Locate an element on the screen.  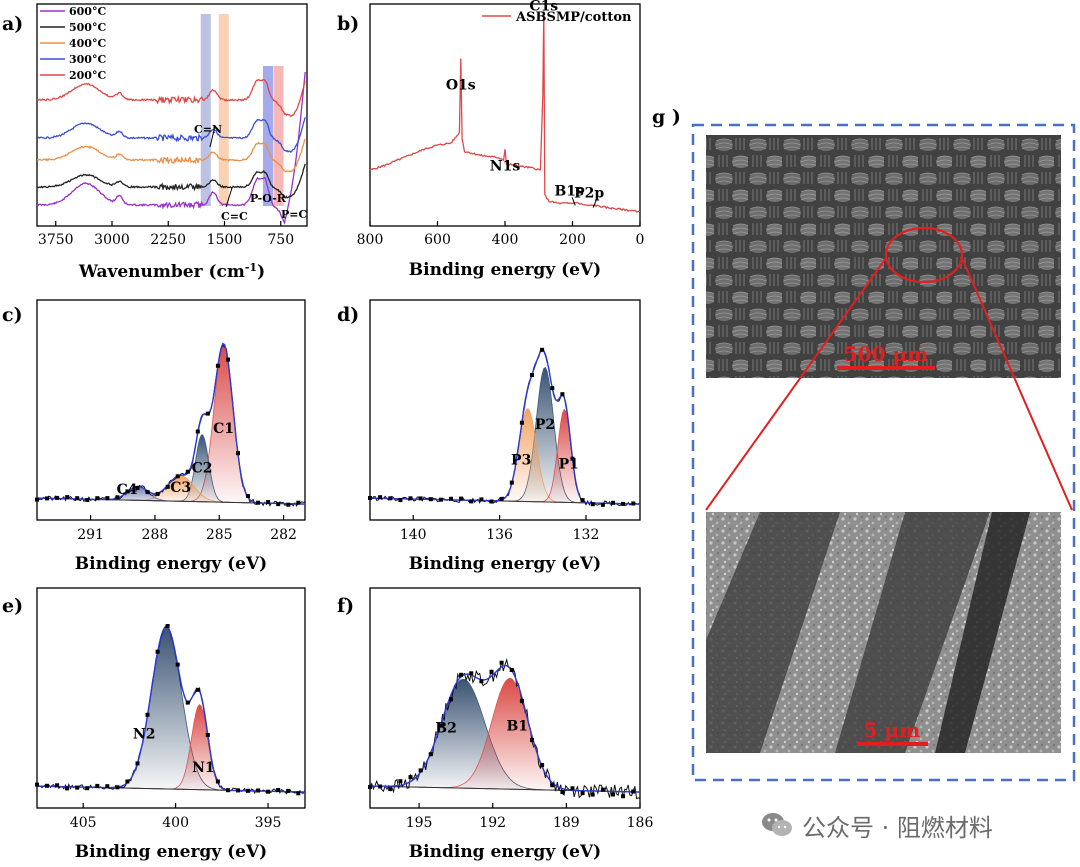
component-n2 is located at coordinates (171, 709).